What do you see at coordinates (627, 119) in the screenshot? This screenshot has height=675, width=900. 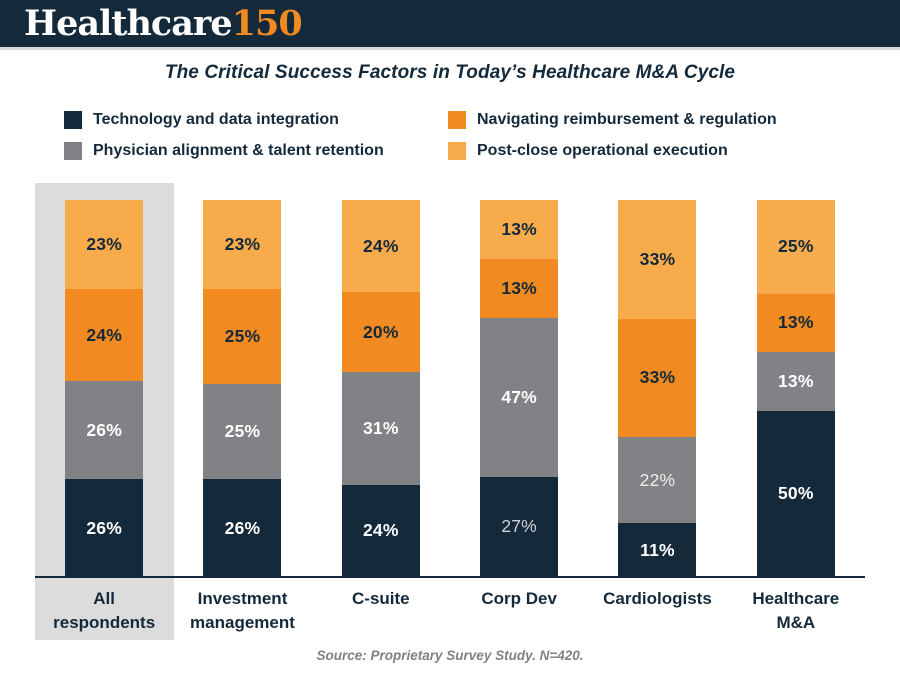 I see `legend-item-label: Navigating reimbursement & regulation` at bounding box center [627, 119].